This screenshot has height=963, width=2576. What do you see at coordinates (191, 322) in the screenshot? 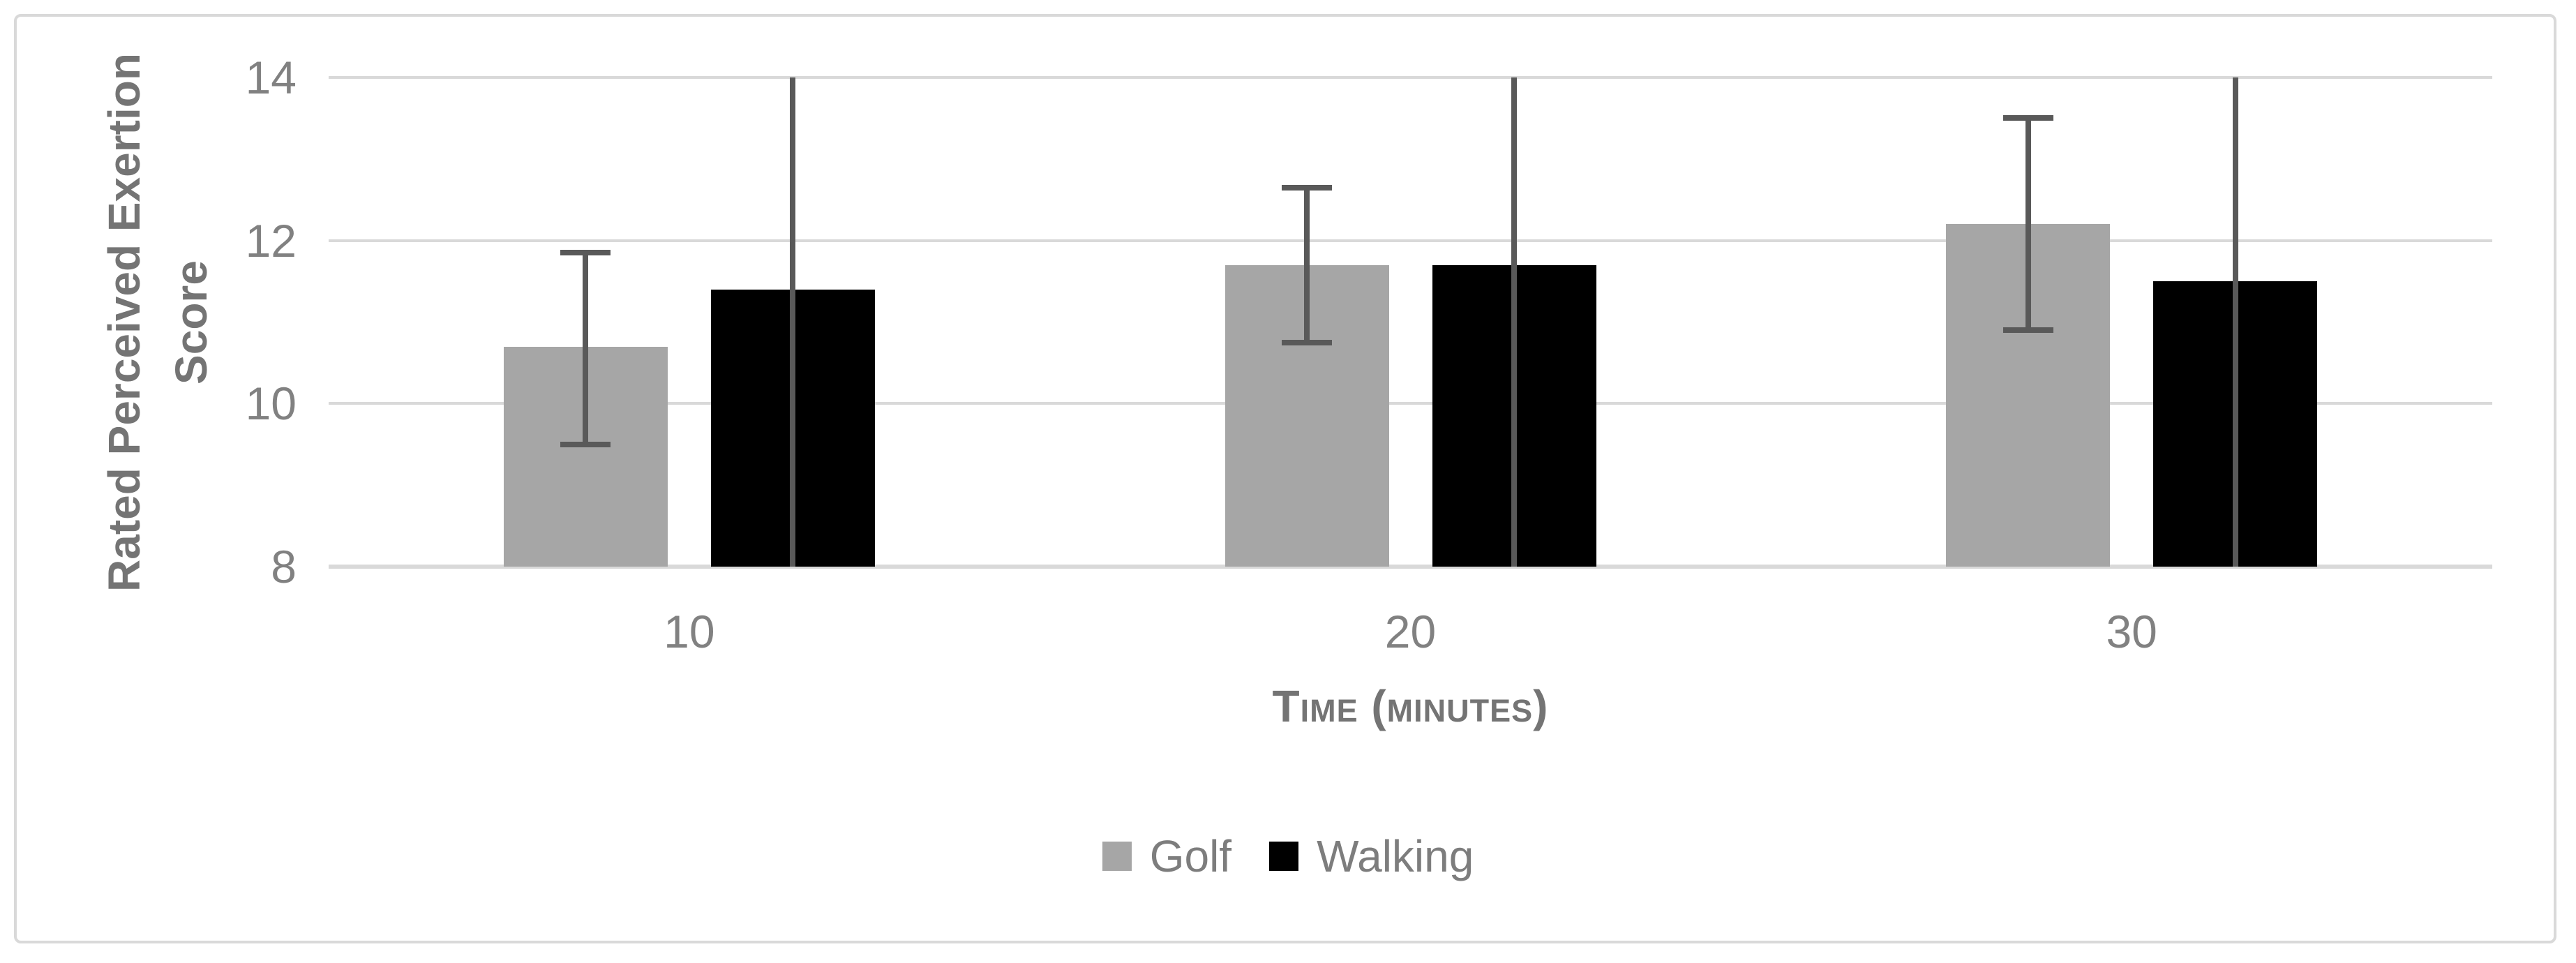
I see `y-axis-title-line2: Score` at bounding box center [191, 322].